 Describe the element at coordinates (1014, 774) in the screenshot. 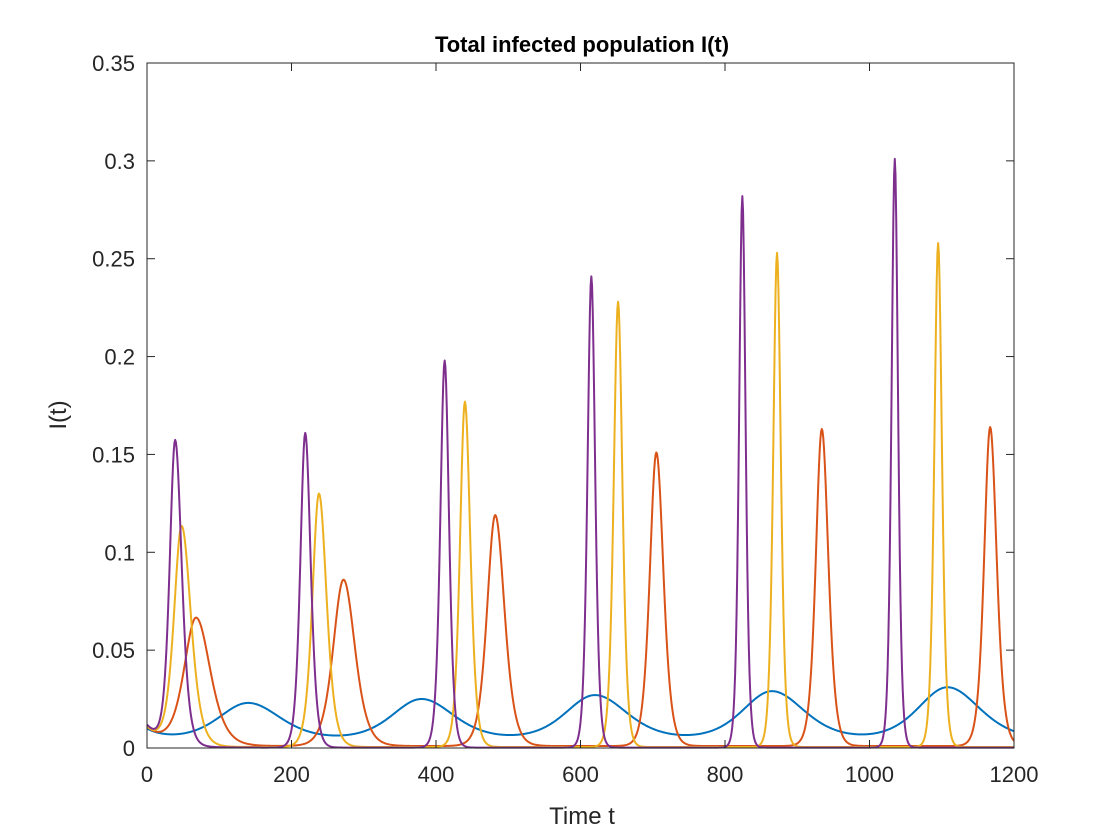

I see `x-tick-label: 1200` at that location.